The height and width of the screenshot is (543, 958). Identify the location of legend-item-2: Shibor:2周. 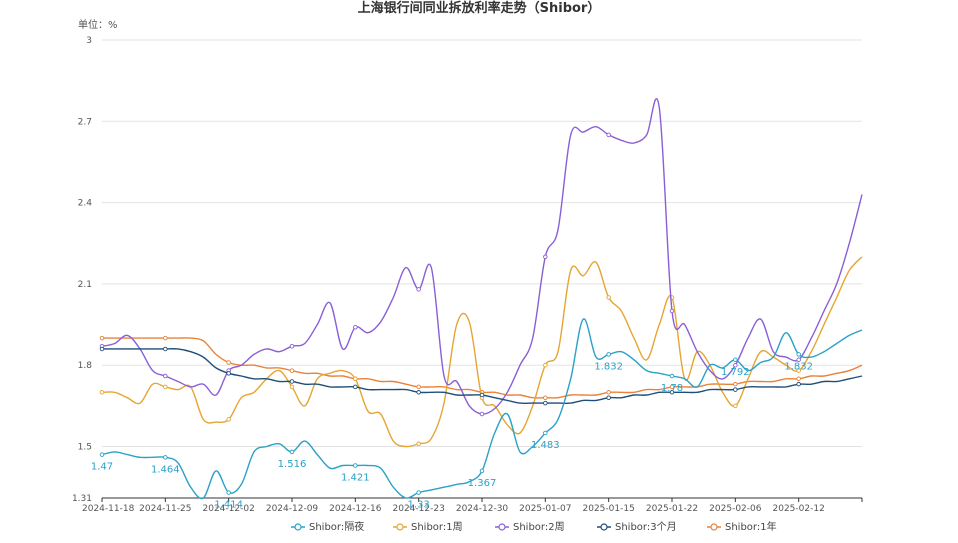
(530, 527).